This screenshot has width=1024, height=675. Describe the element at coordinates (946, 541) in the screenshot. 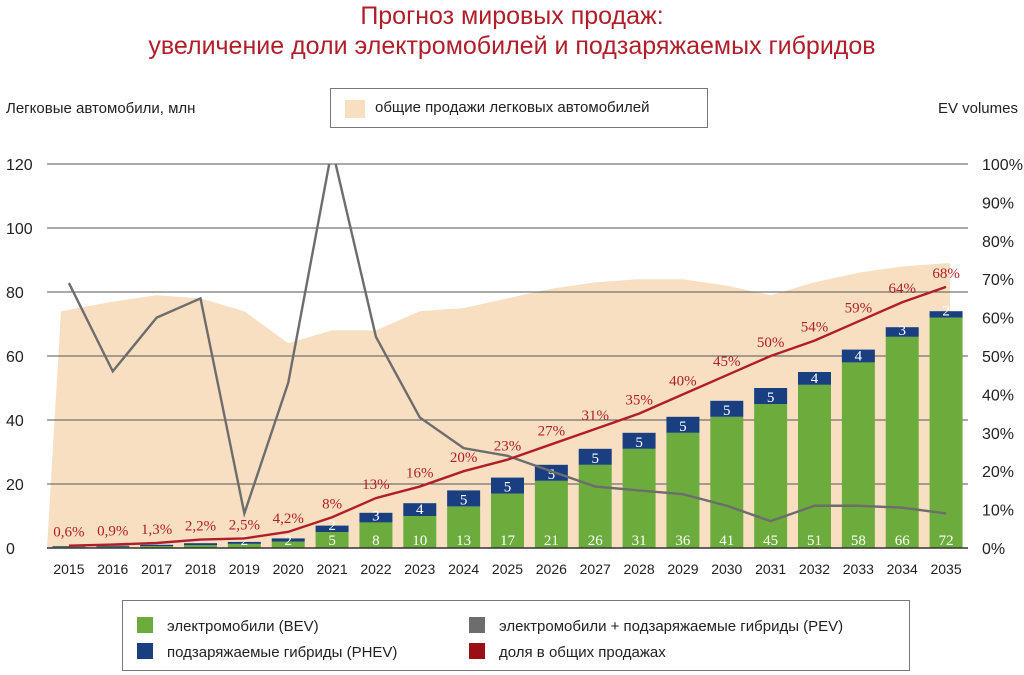

I see `bar-bev-label: 72` at that location.